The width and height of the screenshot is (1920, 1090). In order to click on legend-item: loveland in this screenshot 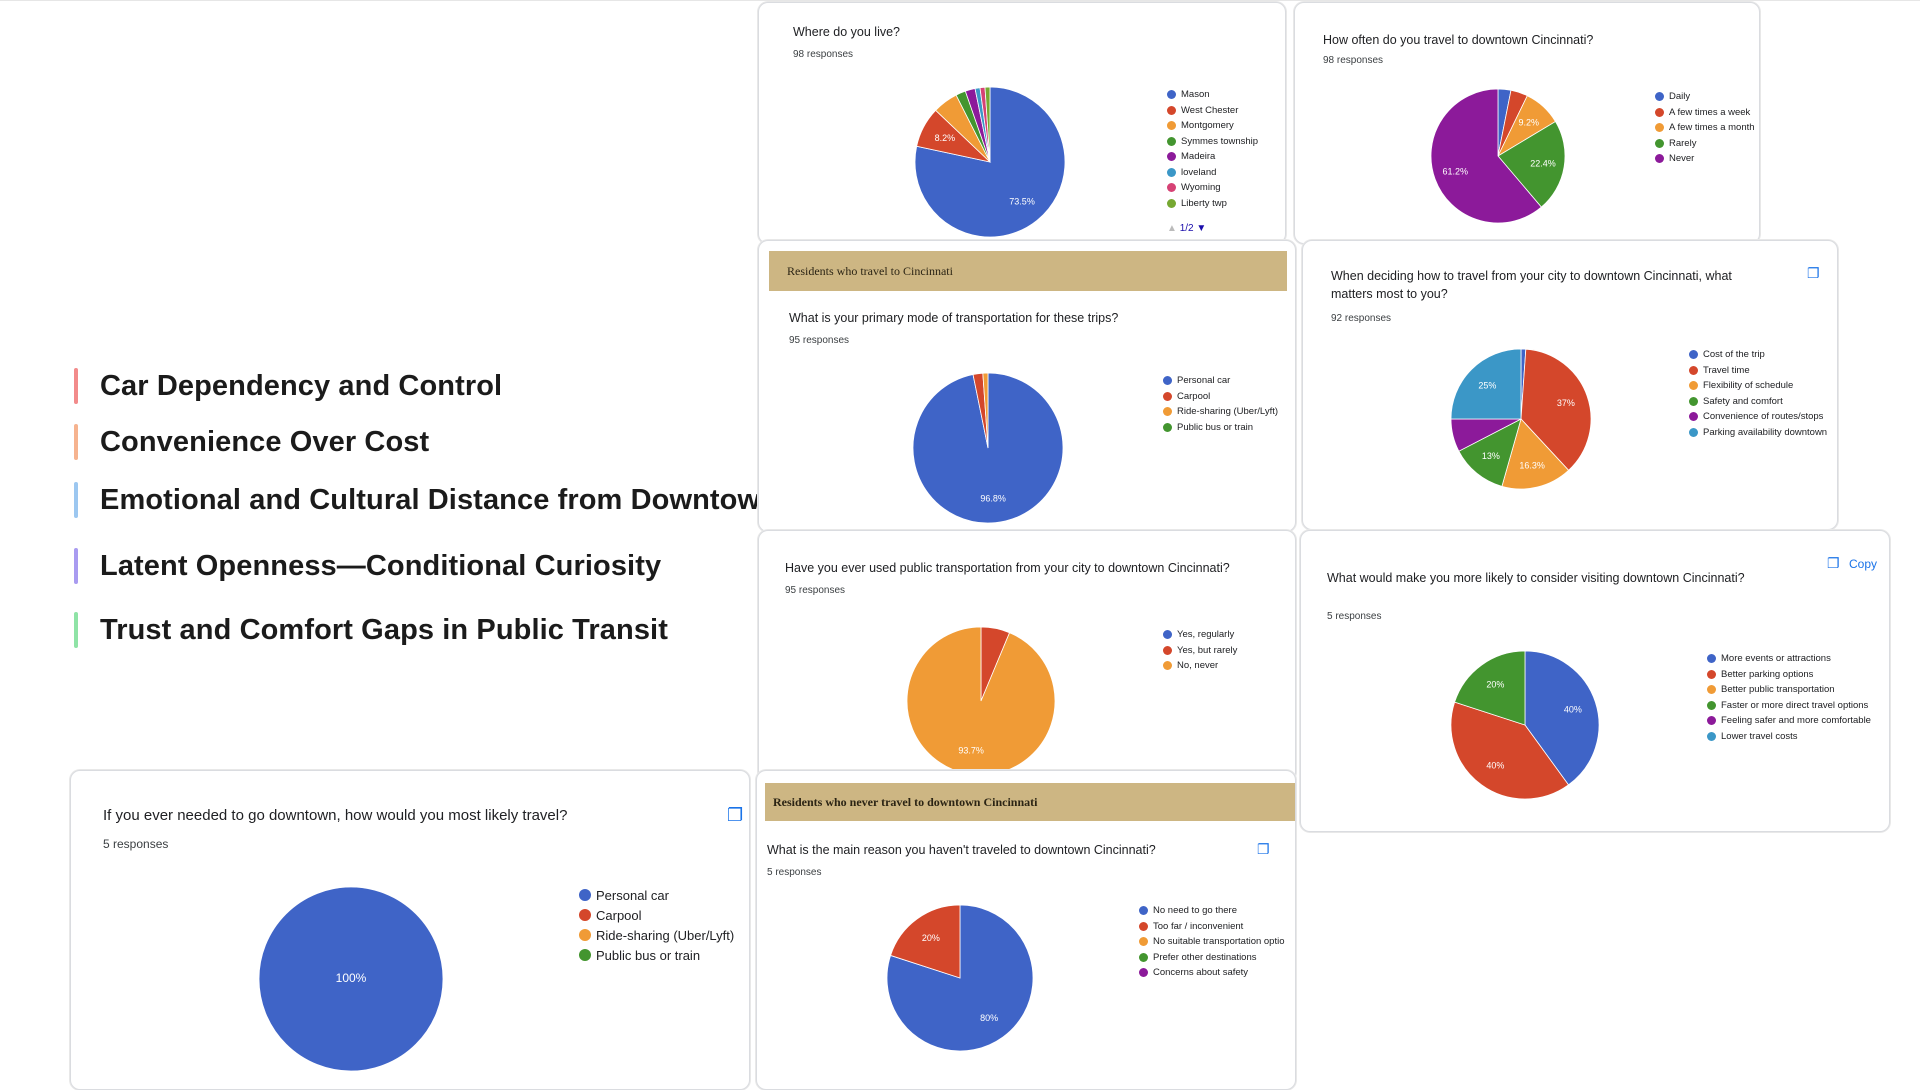, I will do `click(1212, 173)`.